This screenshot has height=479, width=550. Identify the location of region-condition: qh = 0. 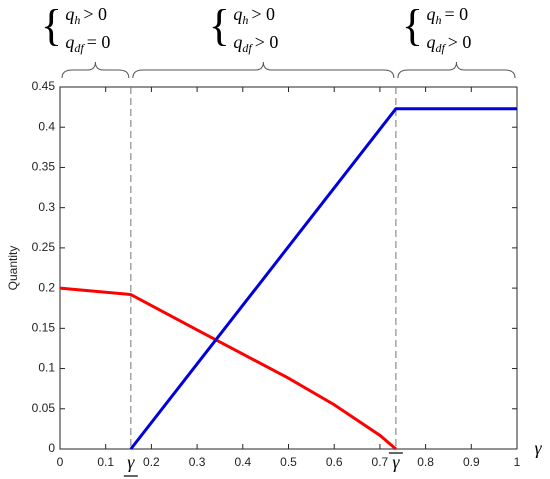
(447, 15).